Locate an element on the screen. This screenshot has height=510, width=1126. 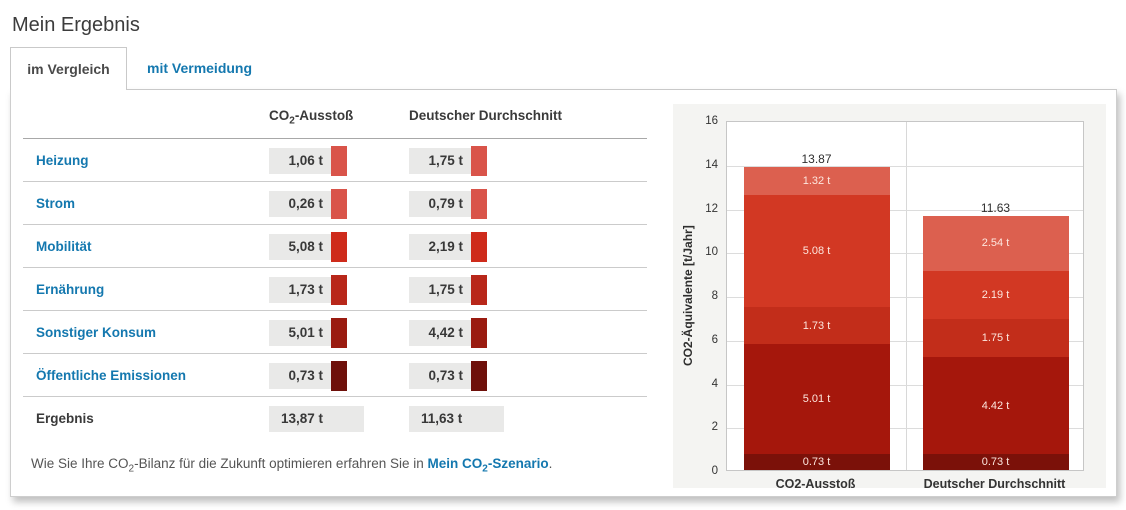
value-box: 1,06 t is located at coordinates (300, 161).